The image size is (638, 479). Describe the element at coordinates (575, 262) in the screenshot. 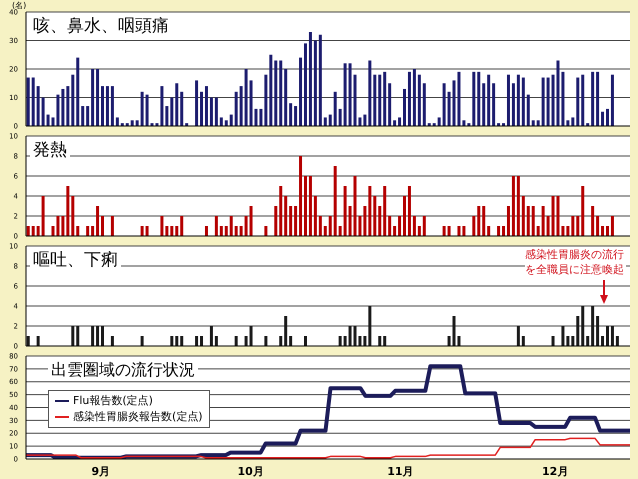

I see `annotation: 感染性胃腸炎の流行を全職員に注意喚起` at that location.